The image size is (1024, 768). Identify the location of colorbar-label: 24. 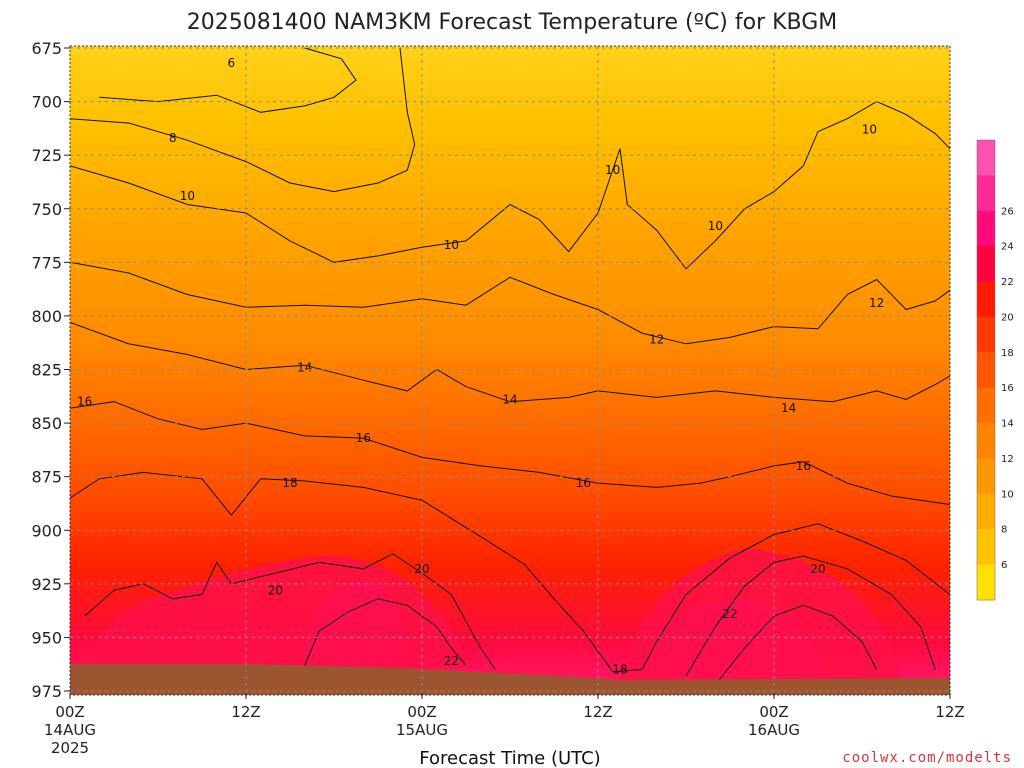
(1007, 247).